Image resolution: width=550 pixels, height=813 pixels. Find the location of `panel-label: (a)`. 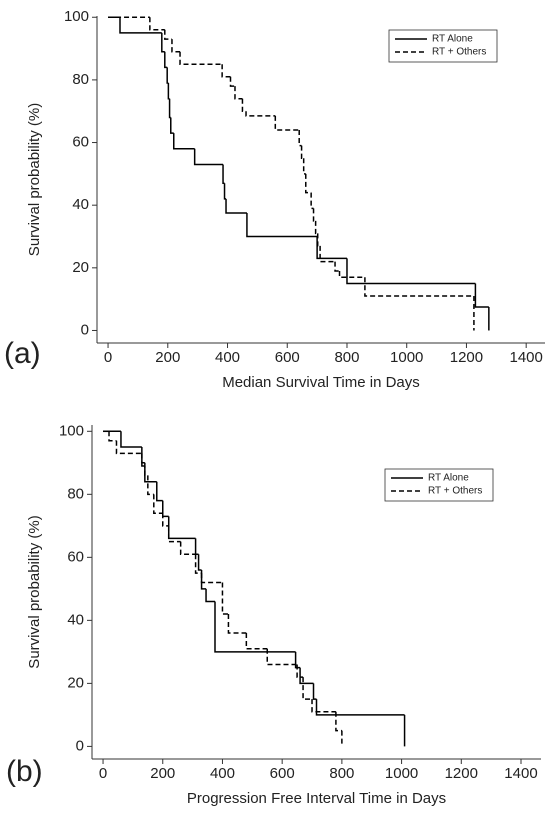

panel-label: (a) is located at coordinates (22, 353).